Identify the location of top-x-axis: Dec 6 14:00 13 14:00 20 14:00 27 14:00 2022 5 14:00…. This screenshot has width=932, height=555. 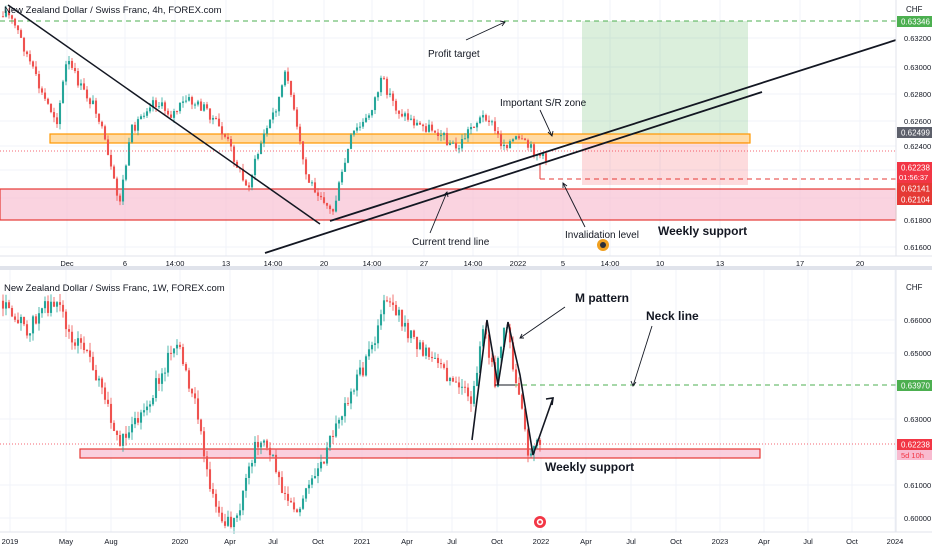
(462, 263).